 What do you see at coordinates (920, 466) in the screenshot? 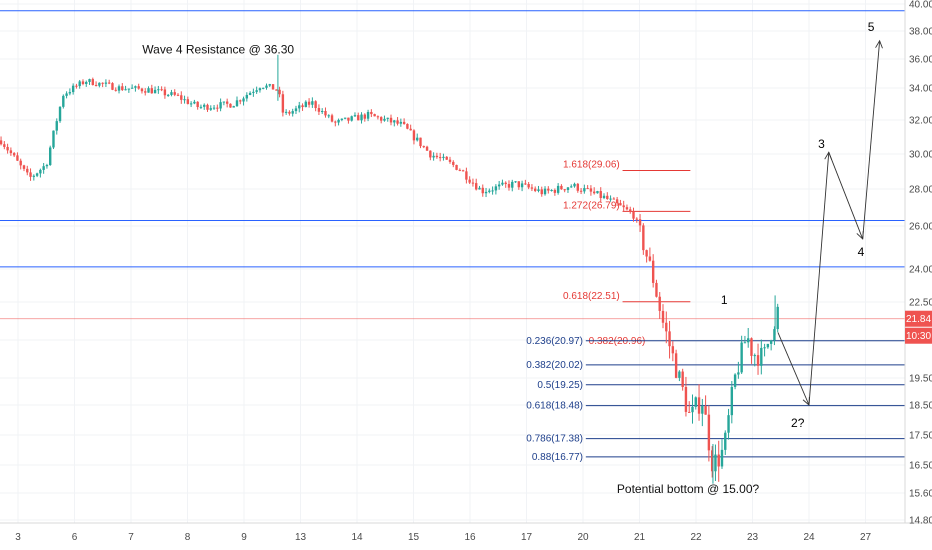
I see `y-tick-label: 16.50` at bounding box center [920, 466].